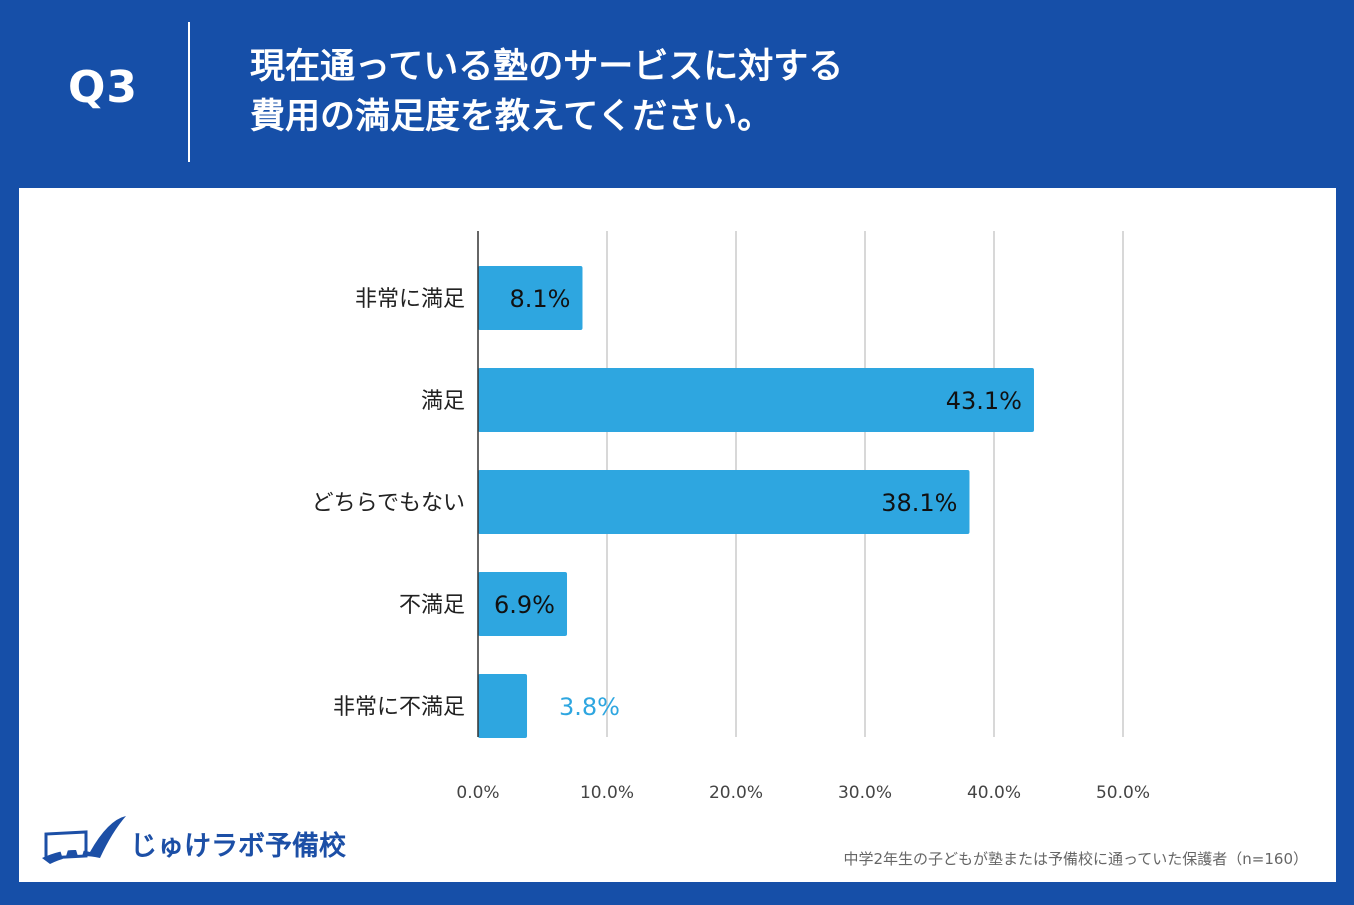 Image resolution: width=1354 pixels, height=905 pixels. What do you see at coordinates (388, 503) in the screenshot?
I see `category-label: どちらでもない` at bounding box center [388, 503].